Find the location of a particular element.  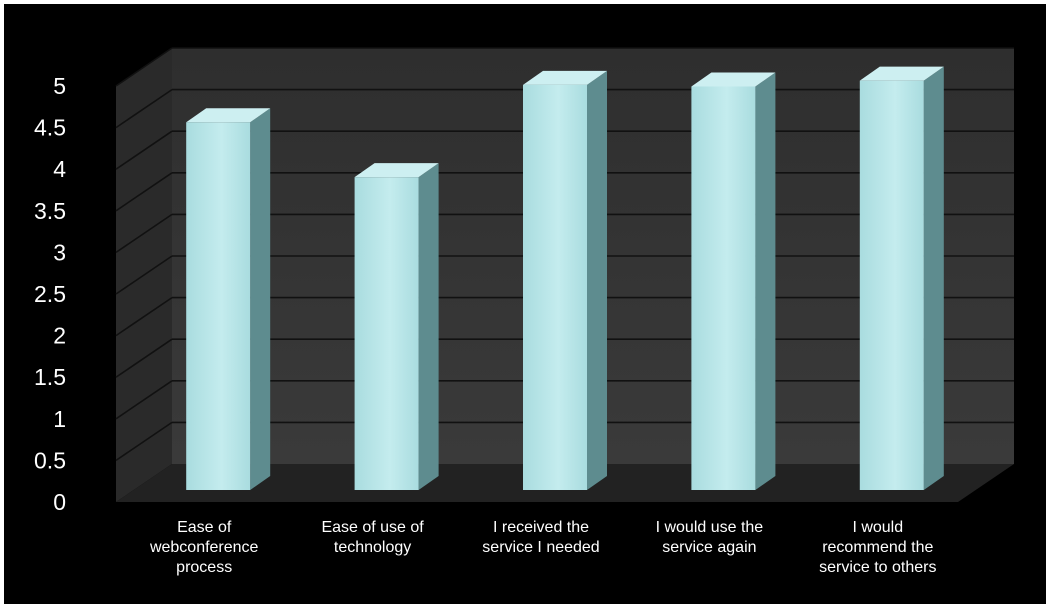

x-tick-label-line: Ease of is located at coordinates (204, 527).